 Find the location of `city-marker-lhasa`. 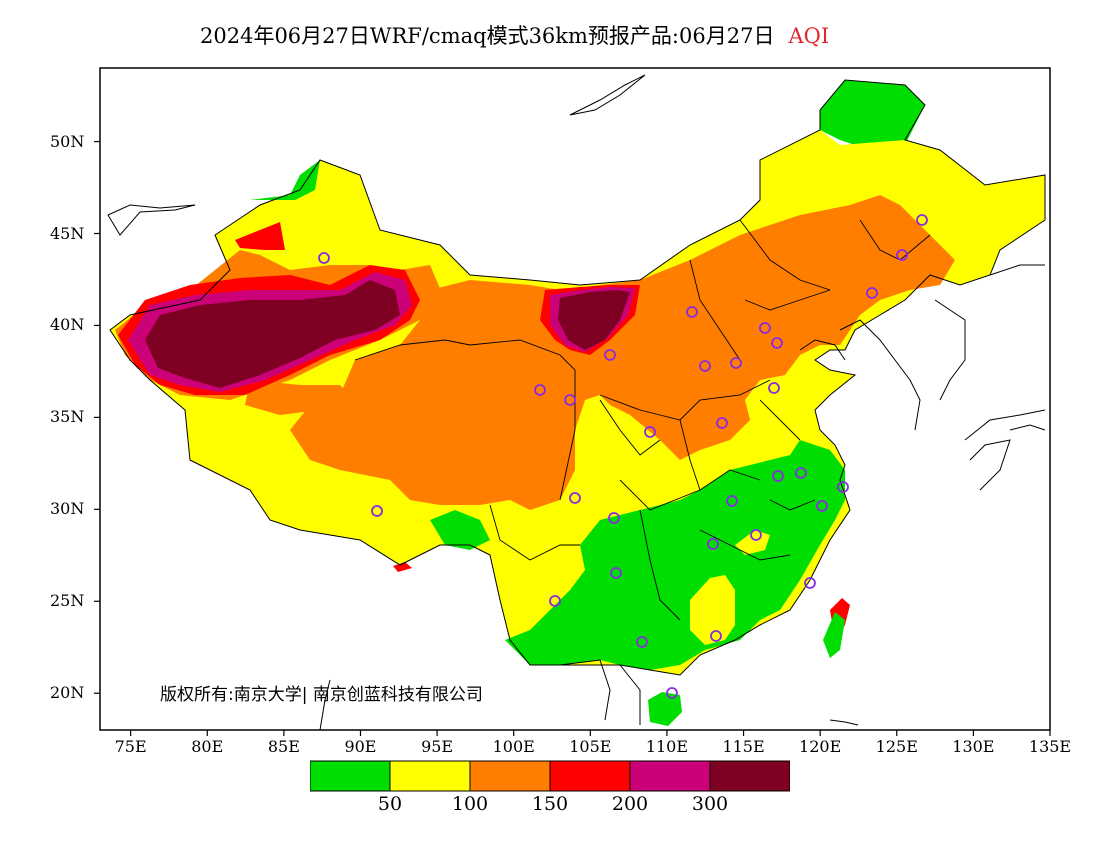

city-marker-lhasa is located at coordinates (377, 511).